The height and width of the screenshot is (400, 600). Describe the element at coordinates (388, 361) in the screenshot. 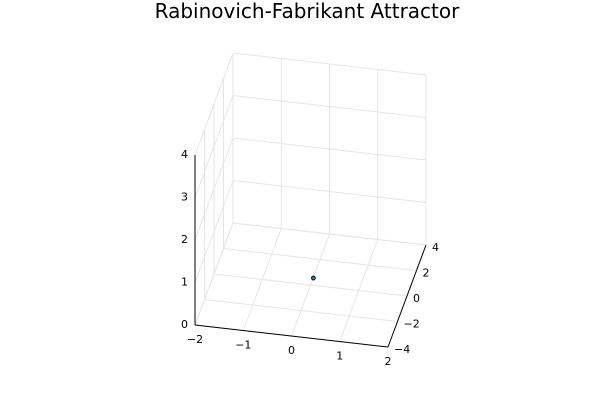

I see `x-tick-label: 2` at that location.